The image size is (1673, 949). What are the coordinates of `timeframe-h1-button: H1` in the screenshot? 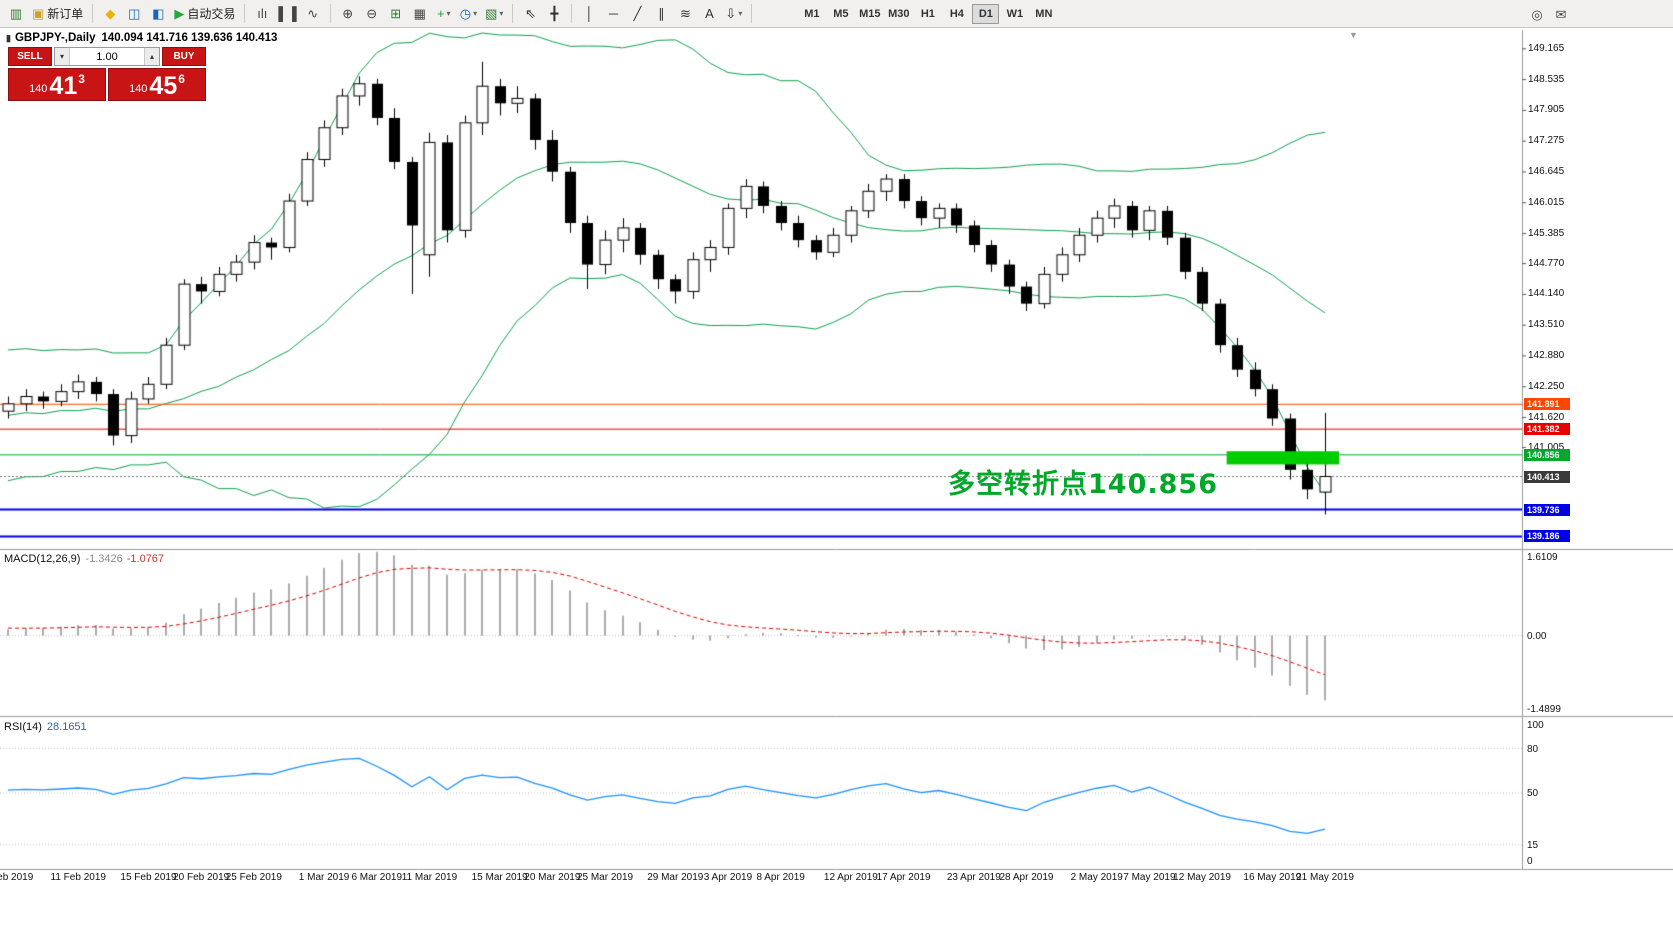 It's located at (927, 13).